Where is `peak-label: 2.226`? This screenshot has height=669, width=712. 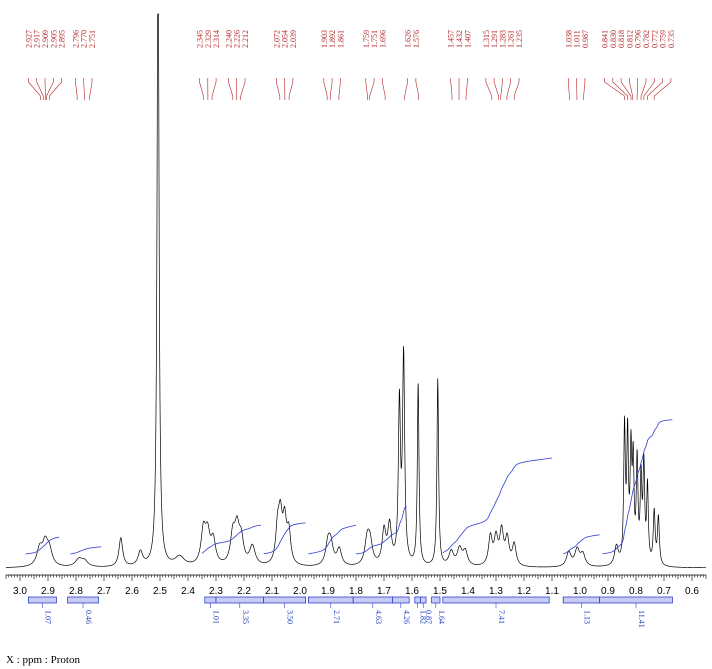
peak-label: 2.226 is located at coordinates (237, 39).